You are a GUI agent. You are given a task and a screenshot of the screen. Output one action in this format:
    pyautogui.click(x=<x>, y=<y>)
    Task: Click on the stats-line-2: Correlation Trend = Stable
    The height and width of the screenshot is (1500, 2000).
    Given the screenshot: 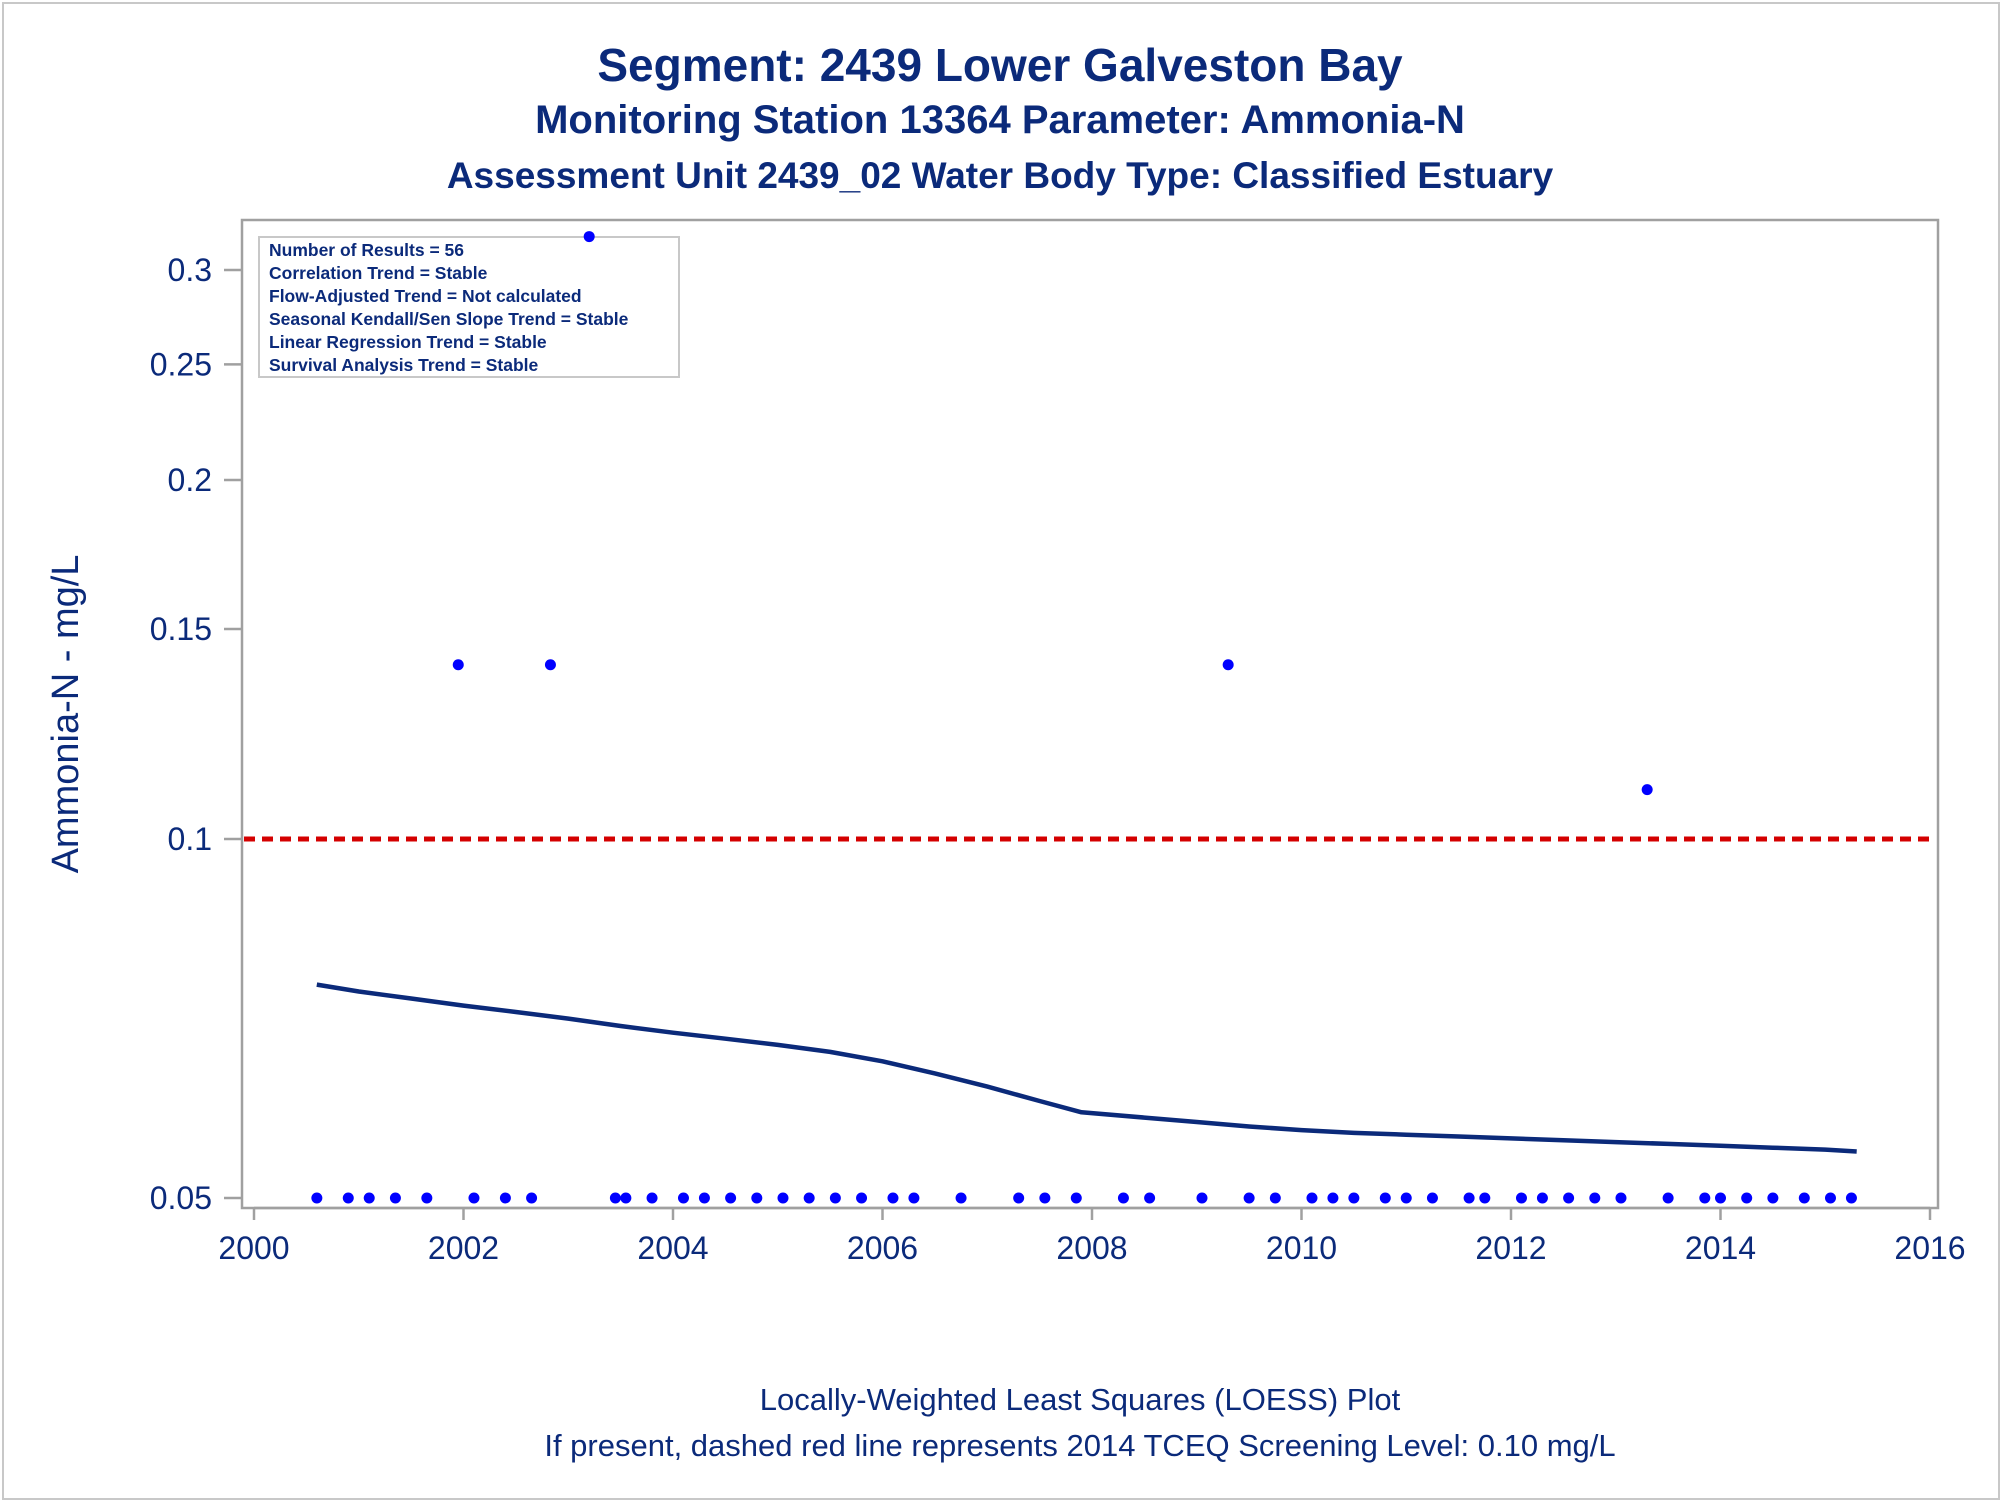 What is the action you would take?
    pyautogui.click(x=378, y=273)
    